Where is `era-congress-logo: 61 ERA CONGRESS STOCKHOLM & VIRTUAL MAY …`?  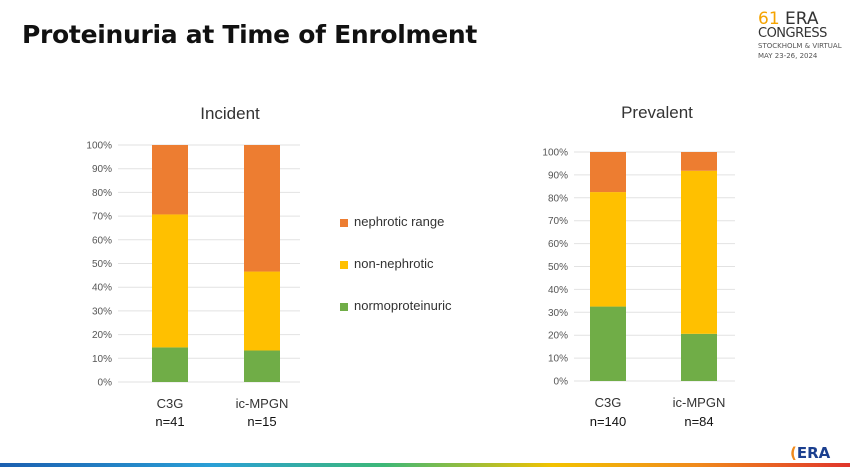 era-congress-logo: 61 ERA CONGRESS STOCKHOLM & VIRTUAL MAY … is located at coordinates (797, 39).